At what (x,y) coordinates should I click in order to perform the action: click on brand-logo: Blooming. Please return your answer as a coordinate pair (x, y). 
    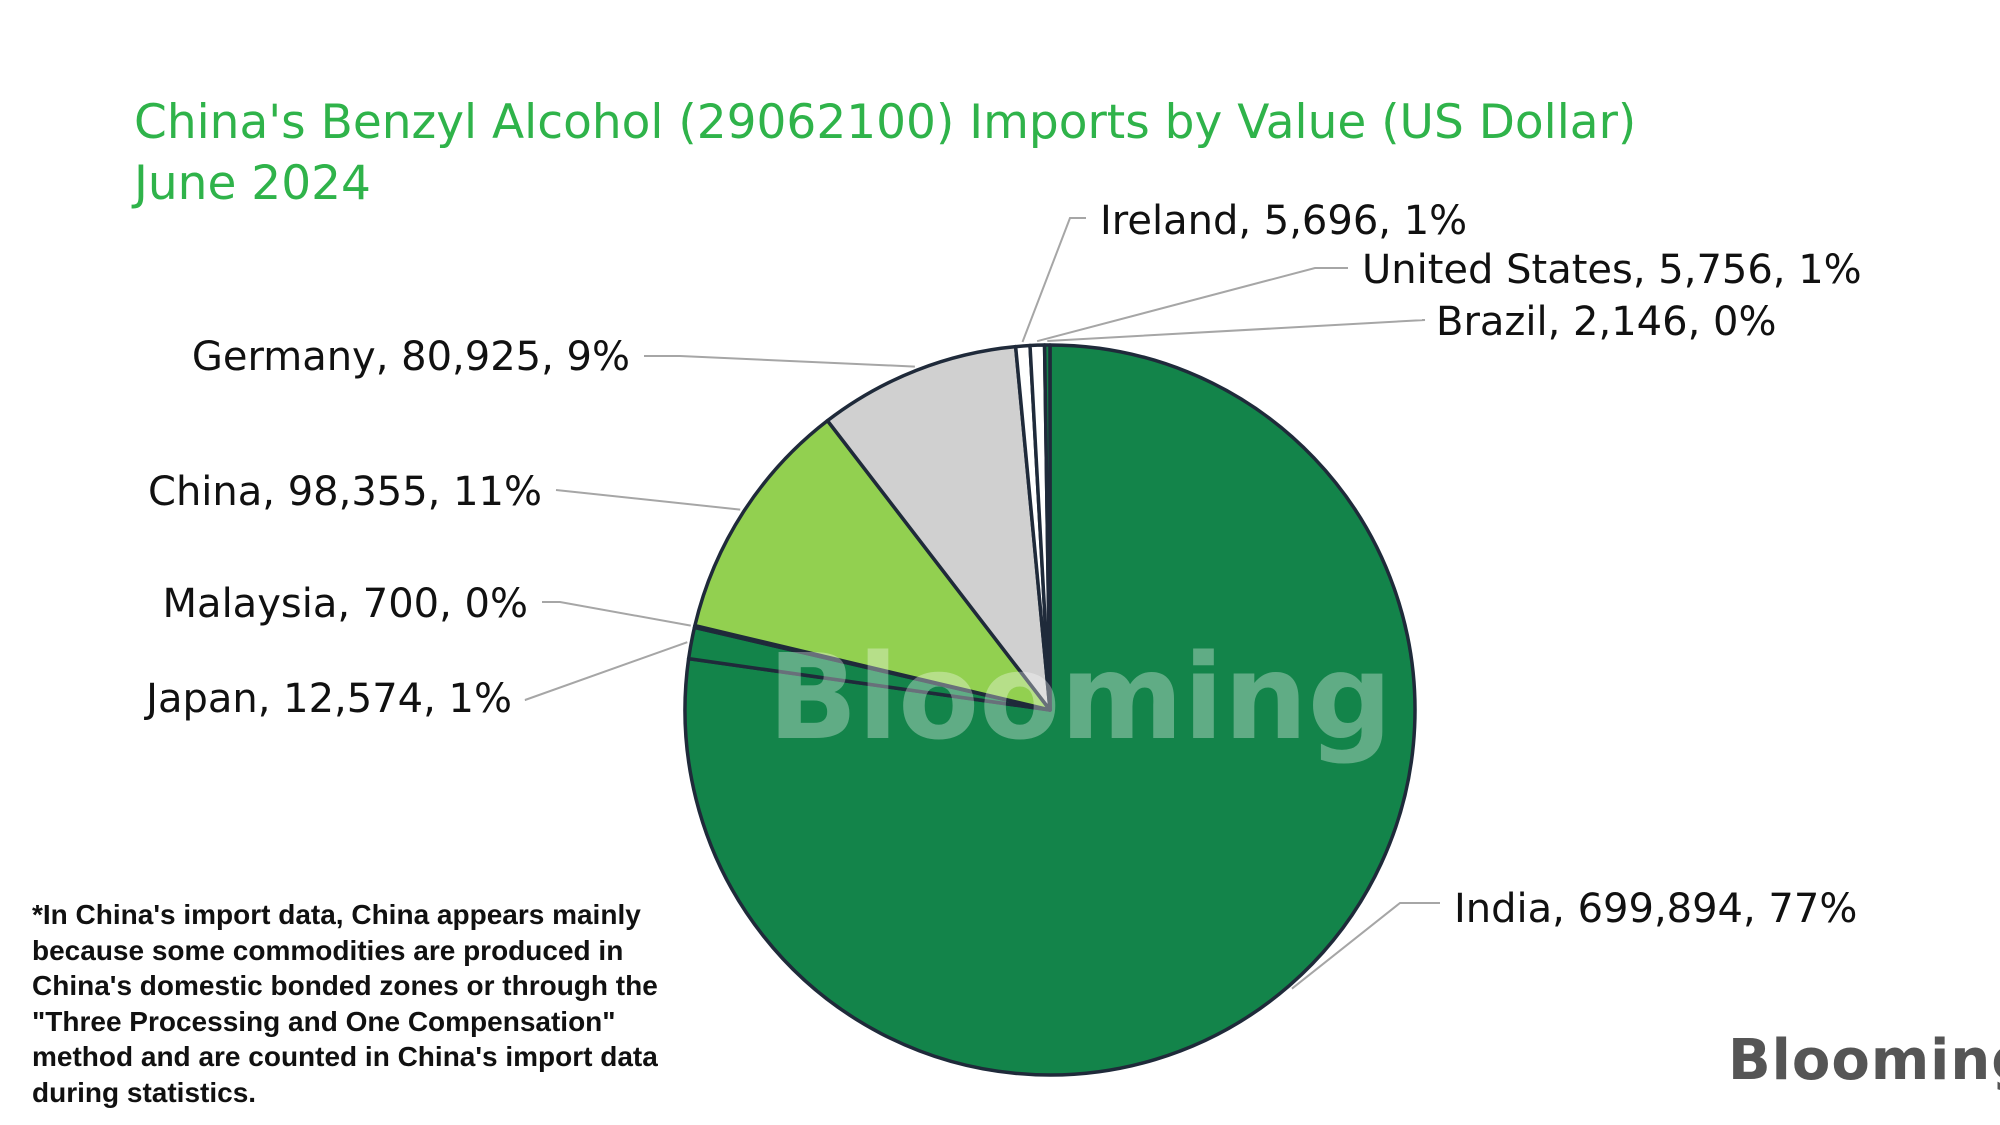
    Looking at the image, I should click on (1864, 1060).